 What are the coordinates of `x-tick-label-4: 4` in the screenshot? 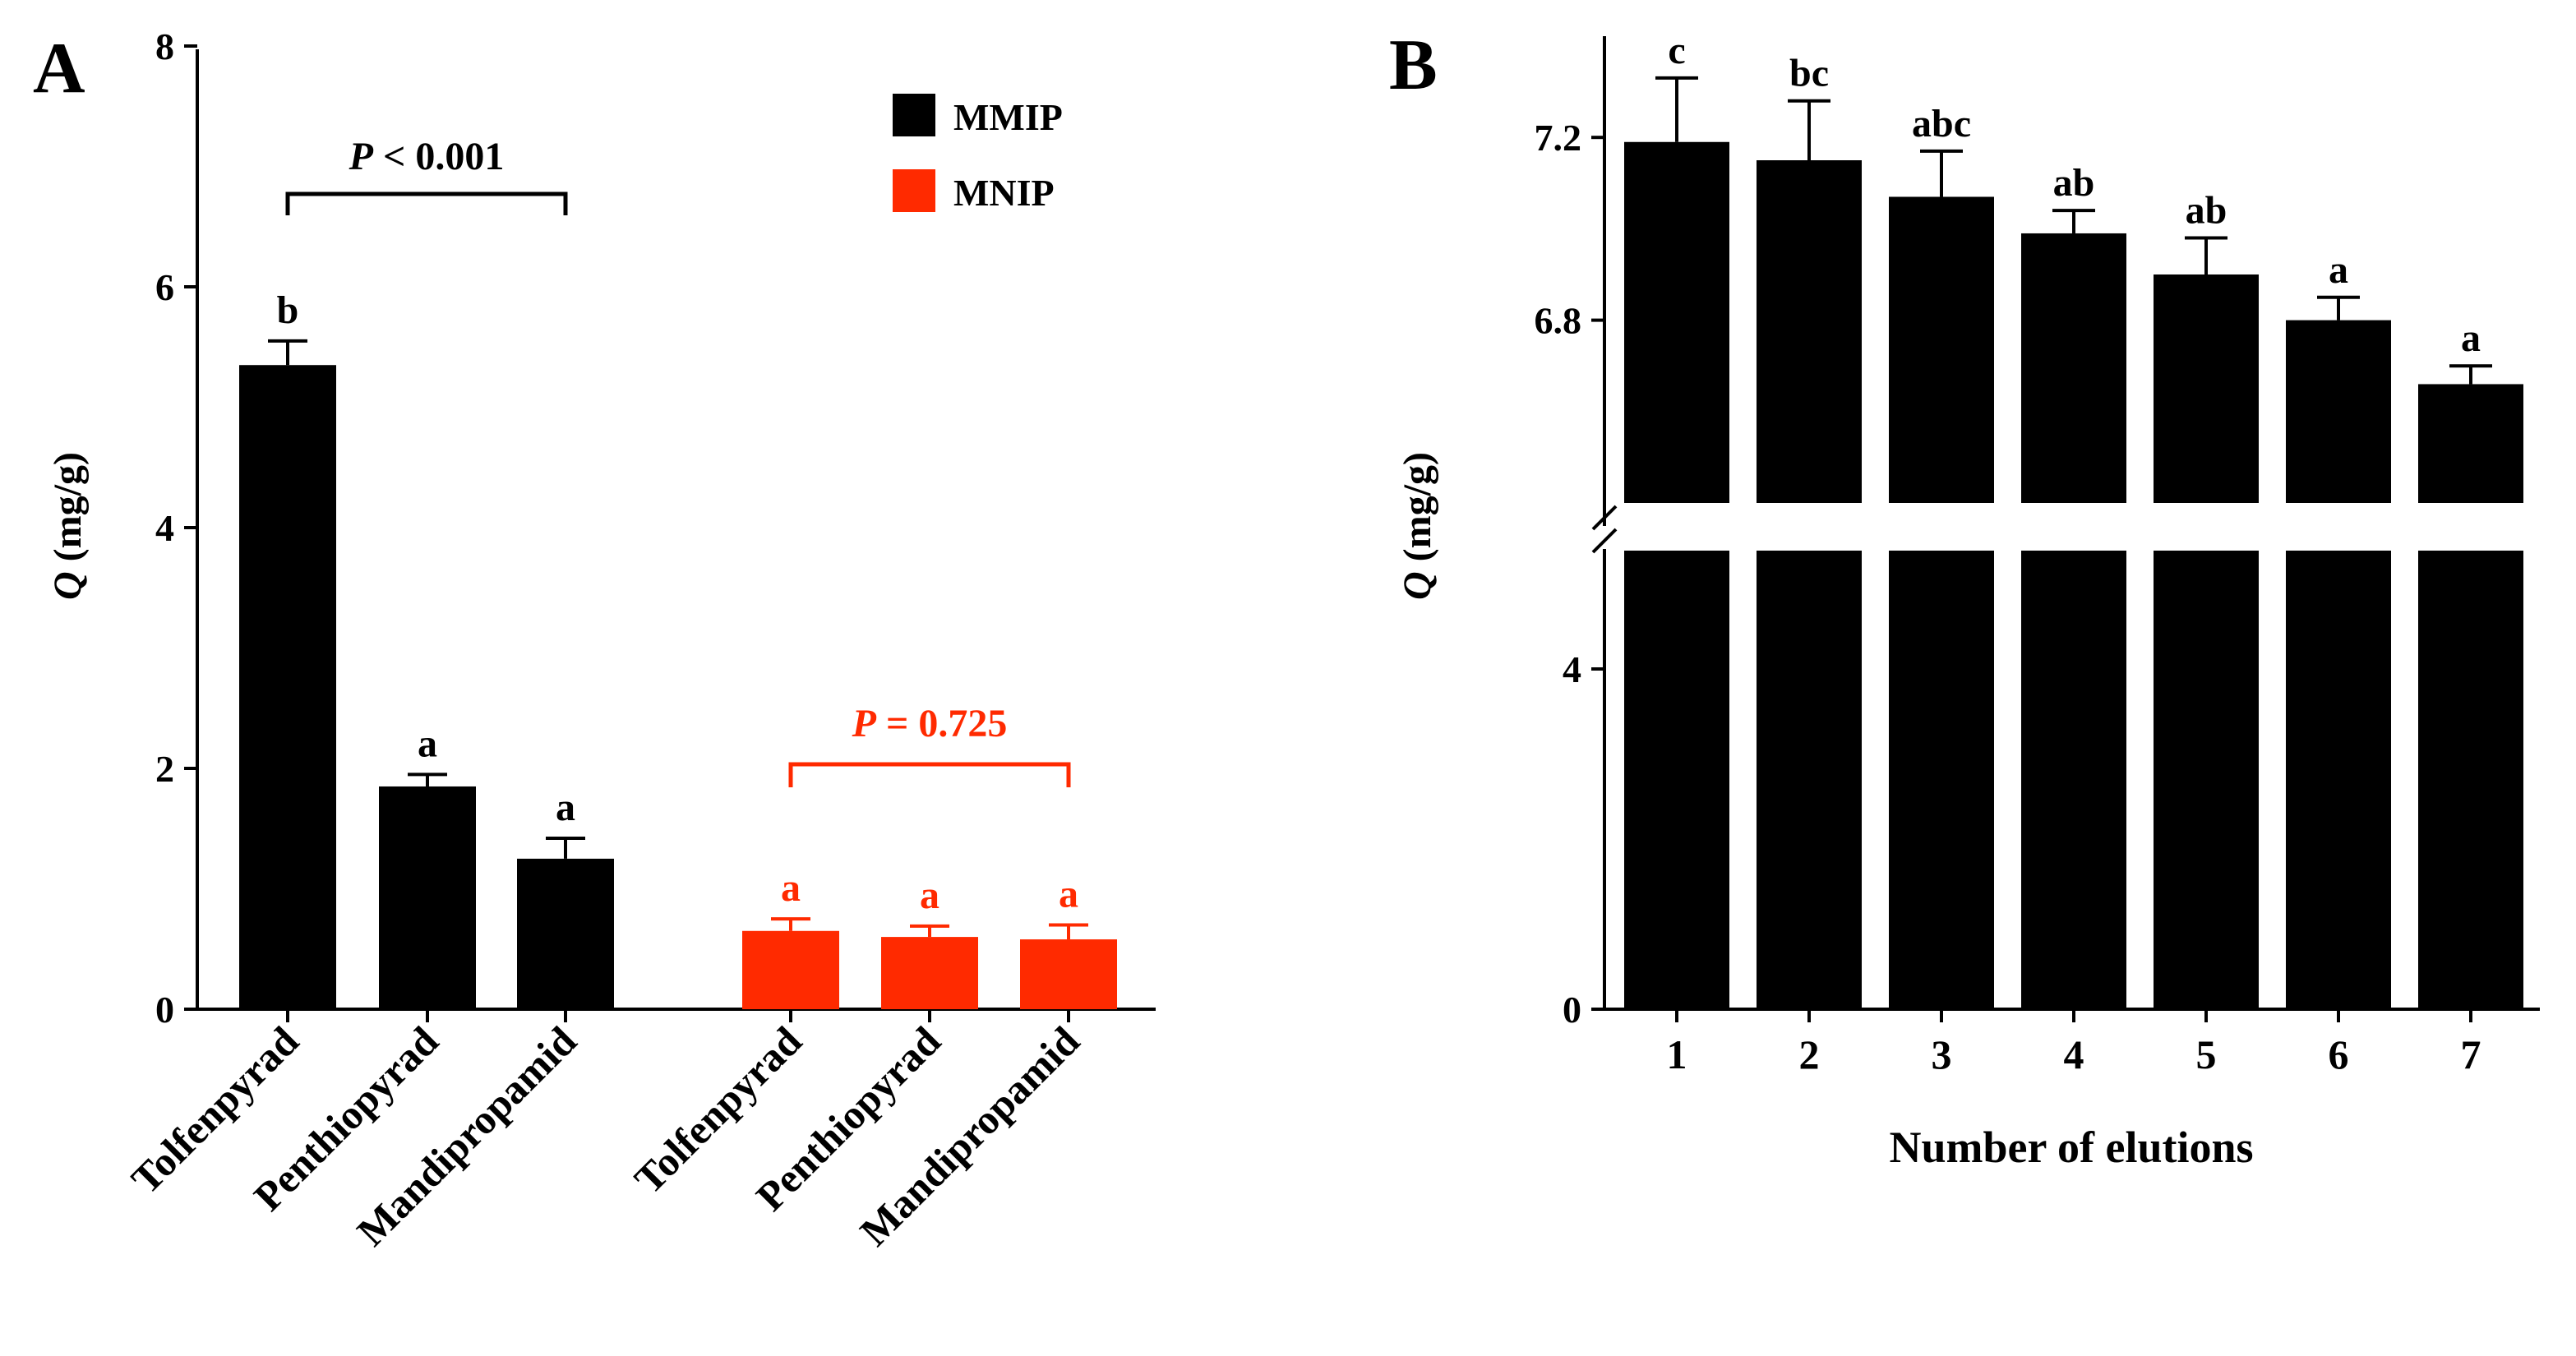 It's located at (2074, 1054).